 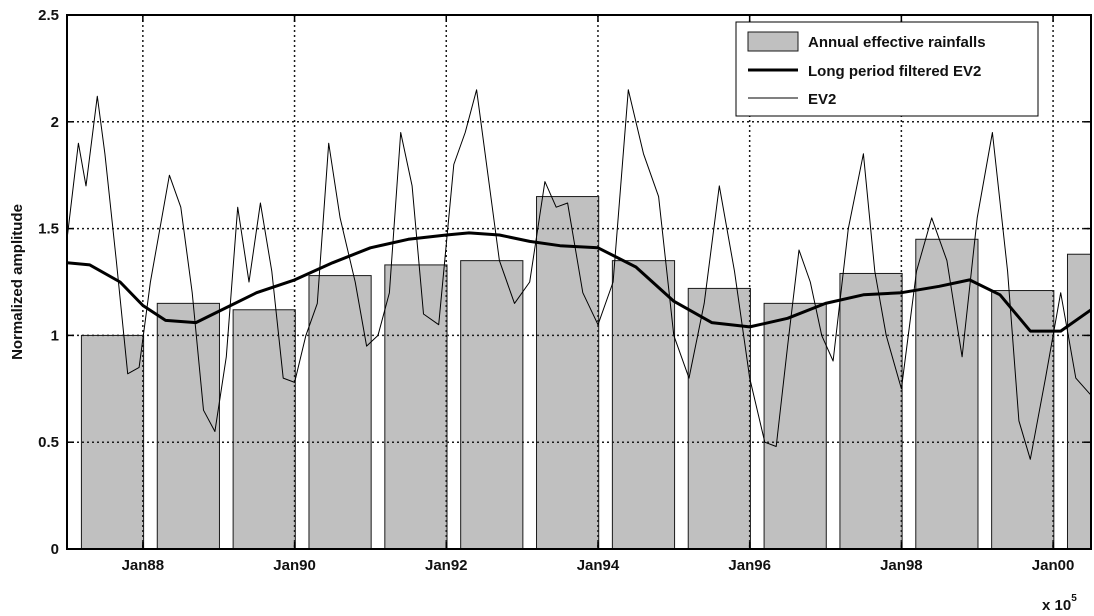 What do you see at coordinates (55, 549) in the screenshot?
I see `y-tick-label-0: 0` at bounding box center [55, 549].